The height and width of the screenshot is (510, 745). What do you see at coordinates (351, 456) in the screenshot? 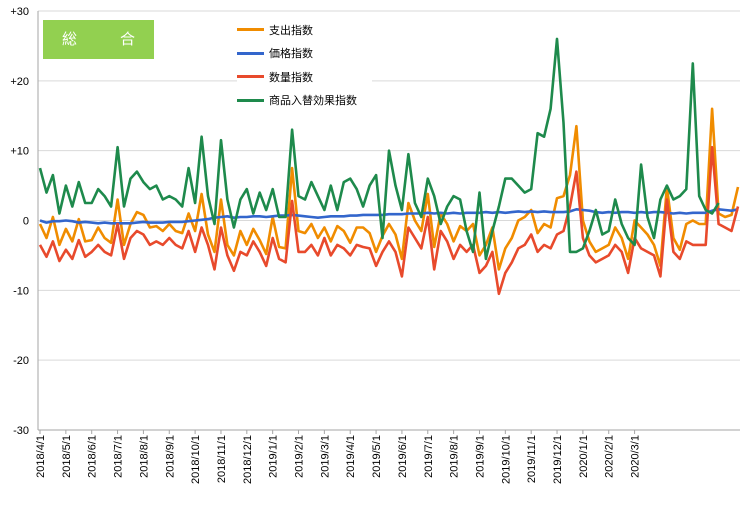
I see `x-tick-label: 2019/4/1` at bounding box center [351, 456].